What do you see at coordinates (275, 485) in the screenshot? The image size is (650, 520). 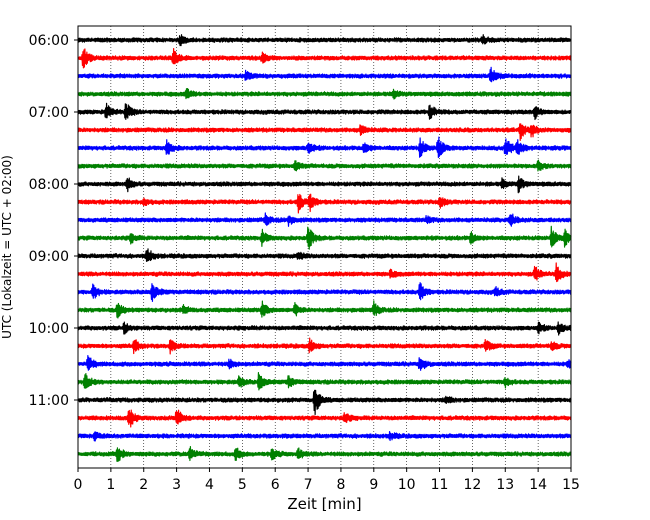 I see `x-tick-label: 6` at bounding box center [275, 485].